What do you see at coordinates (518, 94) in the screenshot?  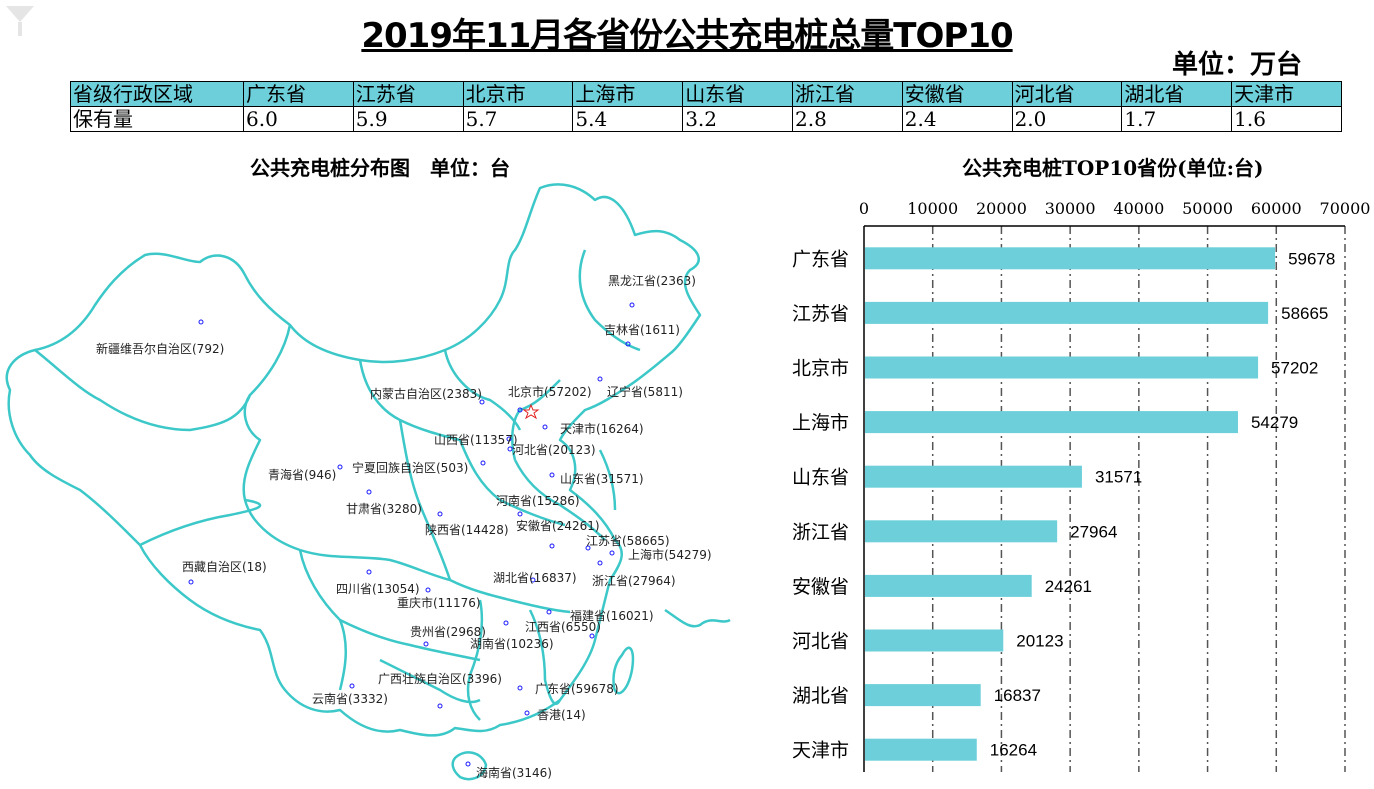 I see `summary-province: 北京市` at bounding box center [518, 94].